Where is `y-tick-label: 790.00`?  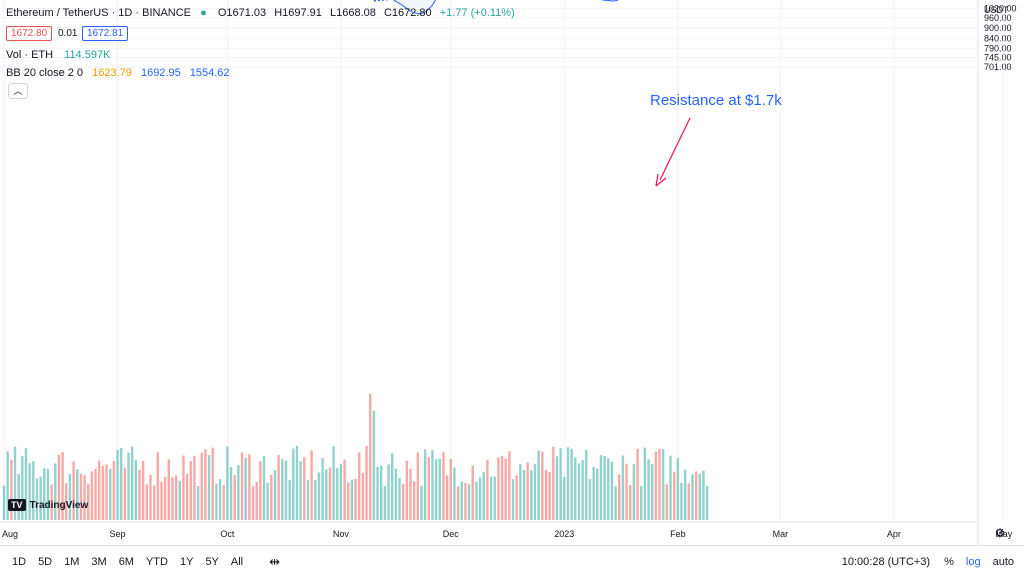
y-tick-label: 790.00 is located at coordinates (998, 48).